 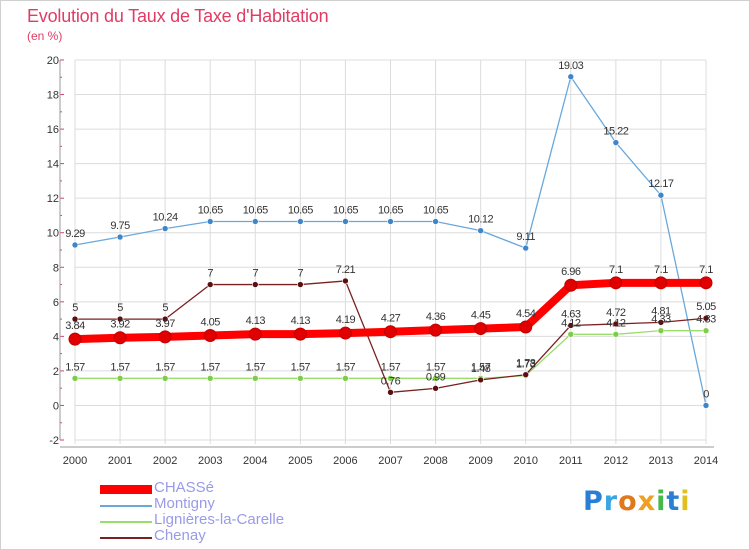 I want to click on data-label: 10.24, so click(x=165, y=218).